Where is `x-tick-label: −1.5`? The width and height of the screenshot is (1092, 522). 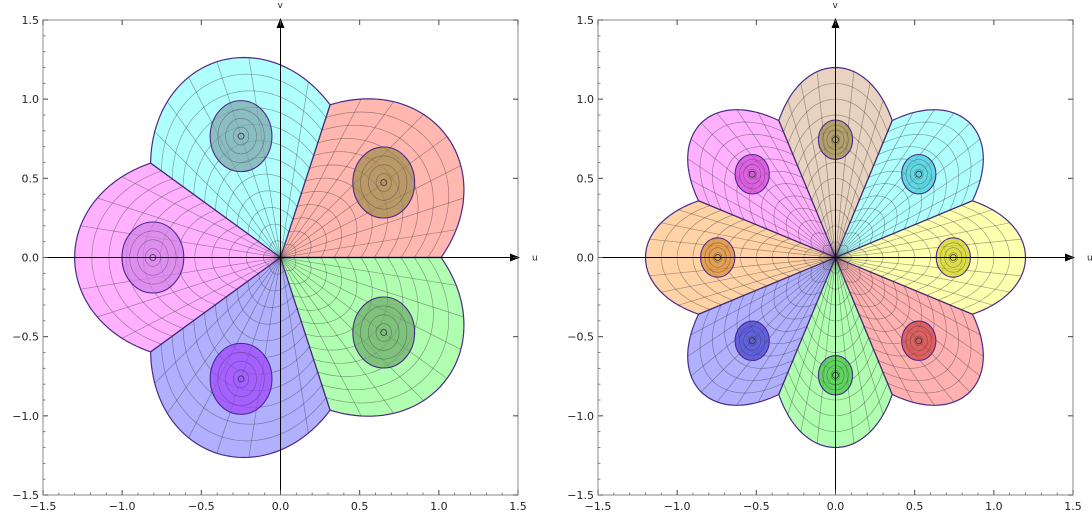
x-tick-label: −1.5 is located at coordinates (598, 506).